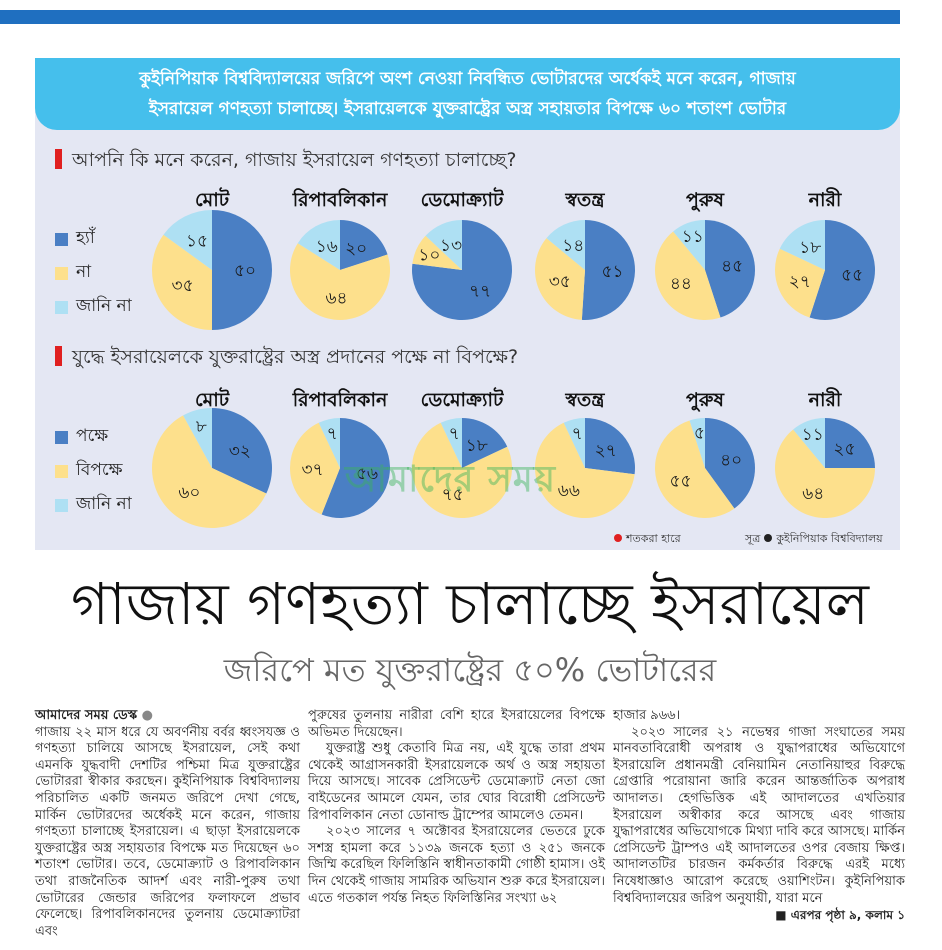 Image resolution: width=942 pixels, height=950 pixels. I want to click on legend-item: জানি না, so click(93, 307).